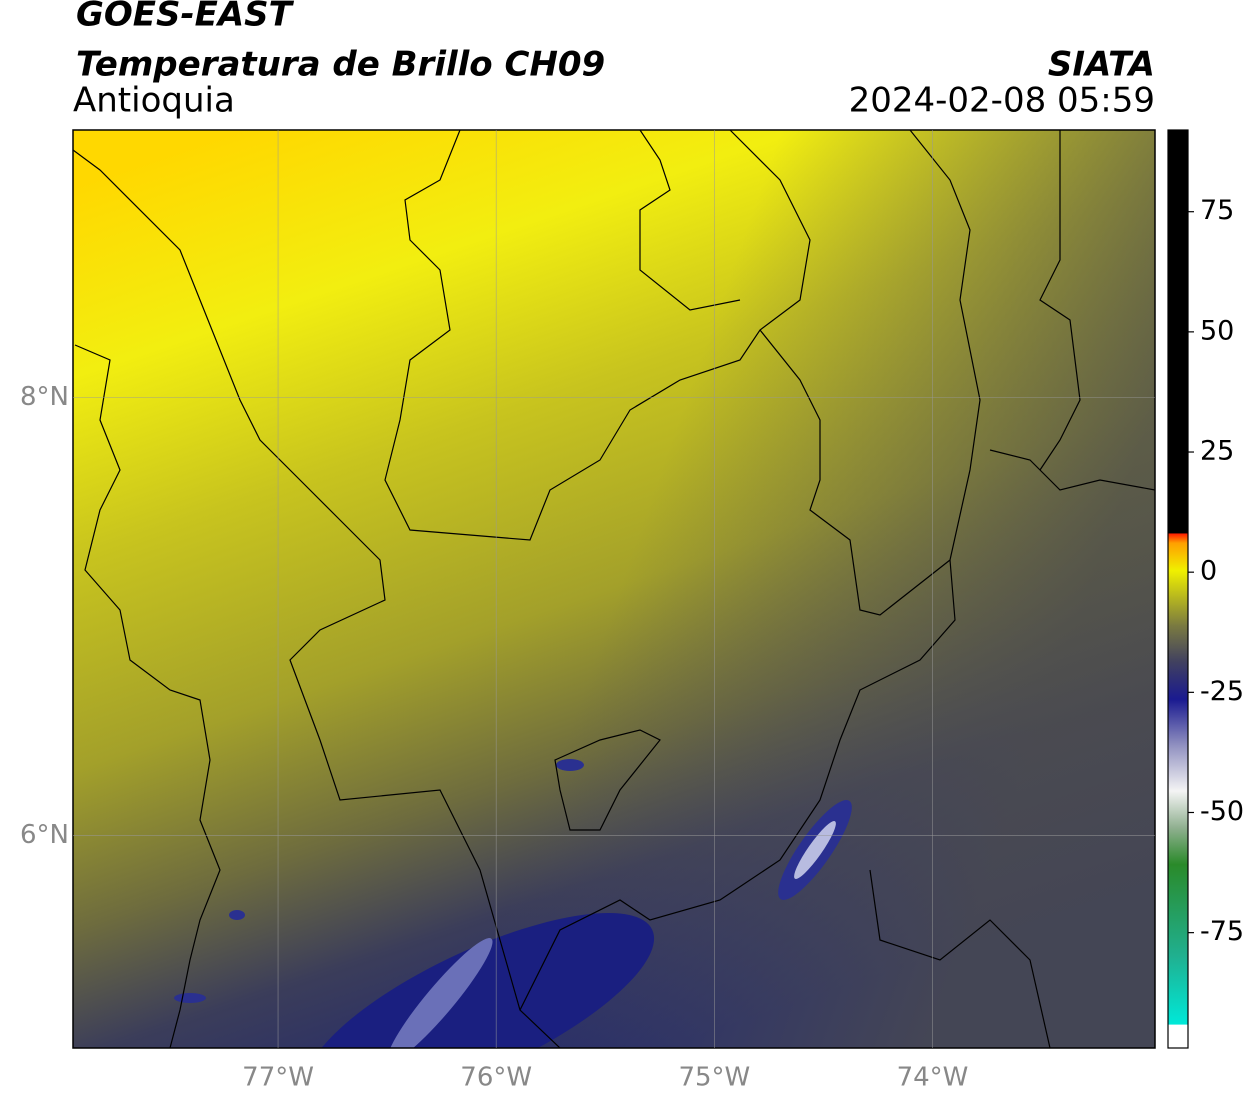 The width and height of the screenshot is (1252, 1103). What do you see at coordinates (185, 17) in the screenshot?
I see `title: GOES-EAST` at bounding box center [185, 17].